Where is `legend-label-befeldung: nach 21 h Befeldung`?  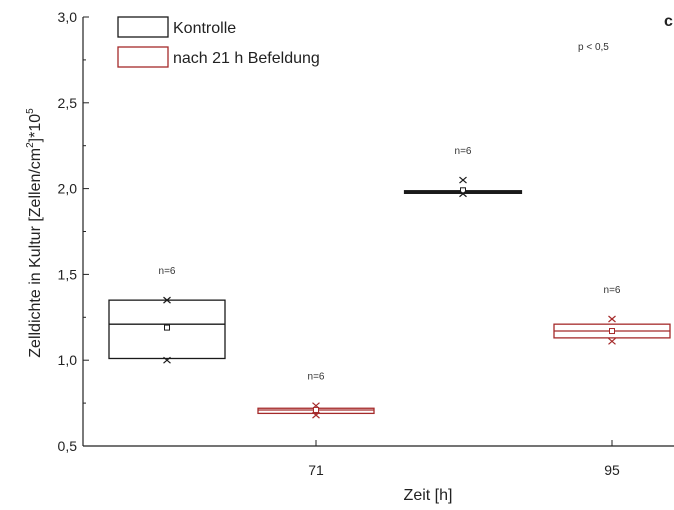 legend-label-befeldung: nach 21 h Befeldung is located at coordinates (246, 58).